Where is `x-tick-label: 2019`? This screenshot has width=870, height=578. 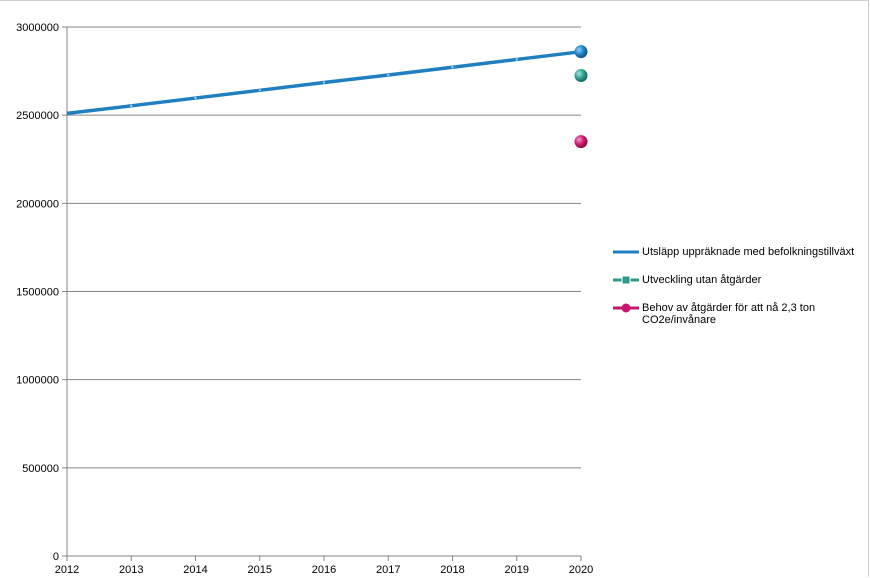 x-tick-label: 2019 is located at coordinates (517, 570).